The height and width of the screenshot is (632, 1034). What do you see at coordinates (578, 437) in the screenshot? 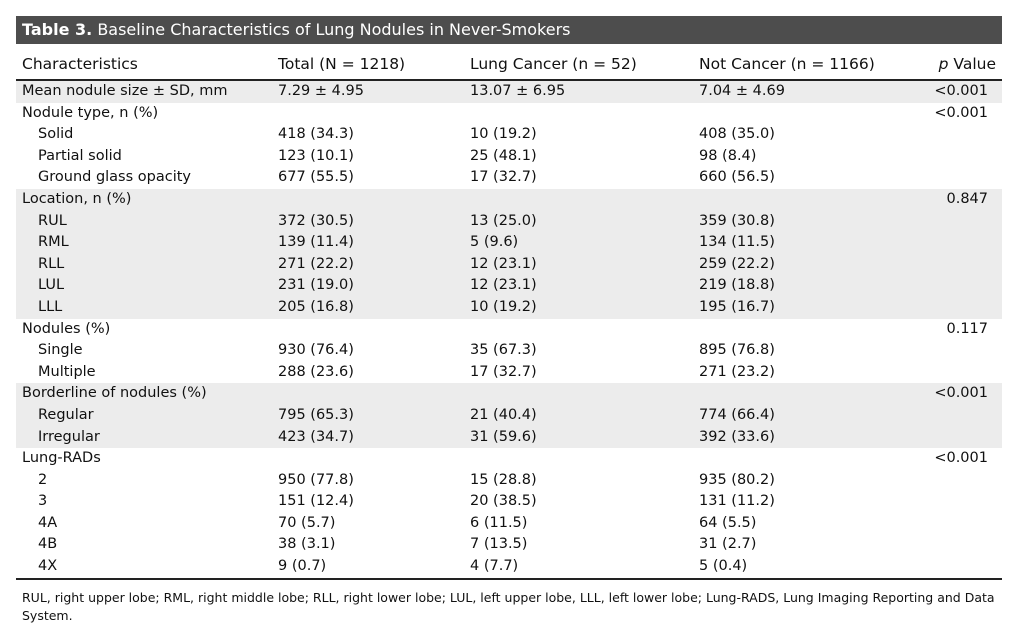
I see `lung-cancer-cell: 31 (59.6)` at bounding box center [578, 437].